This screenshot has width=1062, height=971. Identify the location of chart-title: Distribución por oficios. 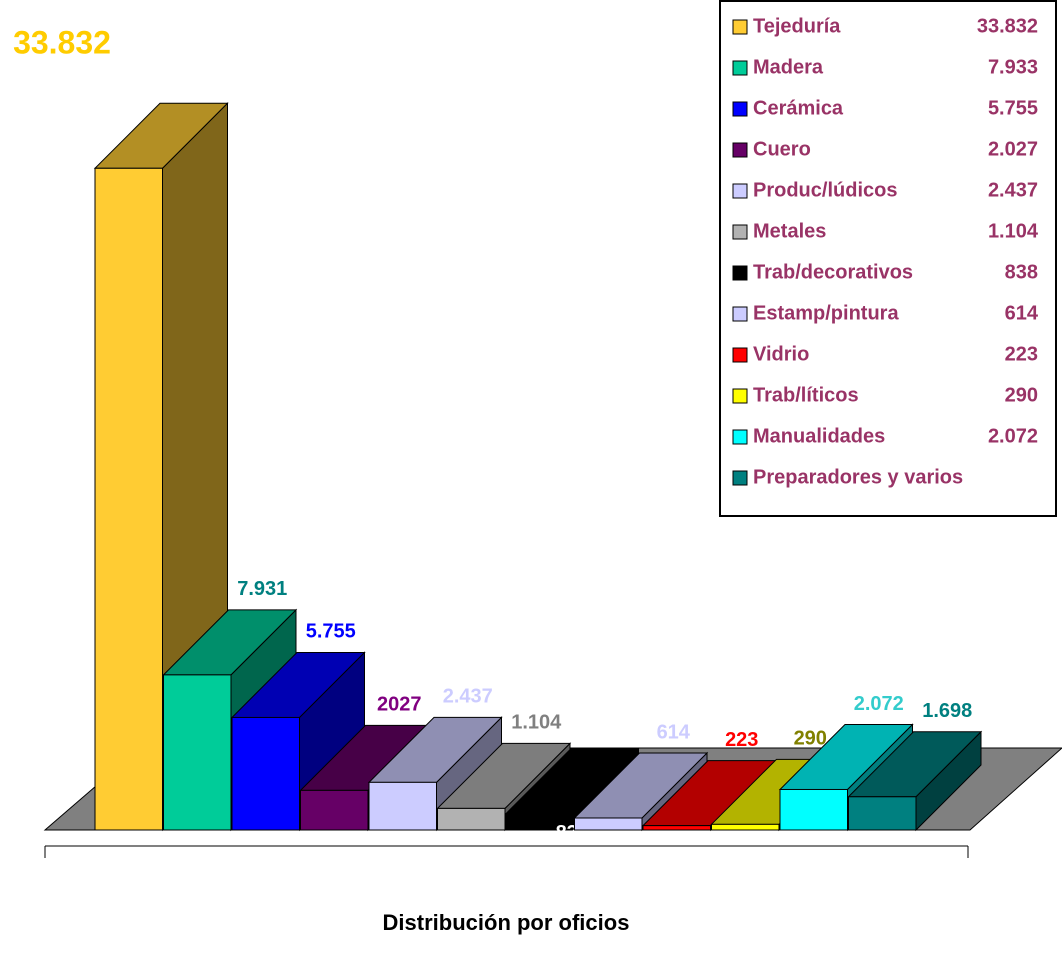
(506, 922).